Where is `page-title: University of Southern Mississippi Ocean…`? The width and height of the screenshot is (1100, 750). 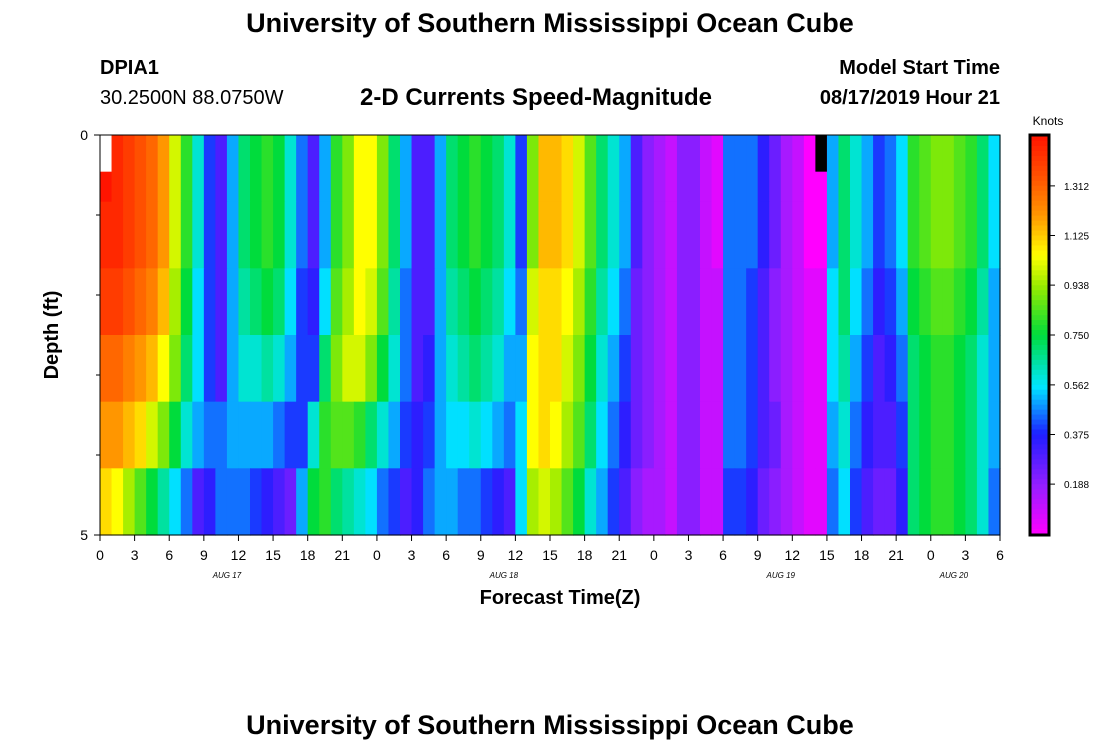 page-title: University of Southern Mississippi Ocean… is located at coordinates (550, 23).